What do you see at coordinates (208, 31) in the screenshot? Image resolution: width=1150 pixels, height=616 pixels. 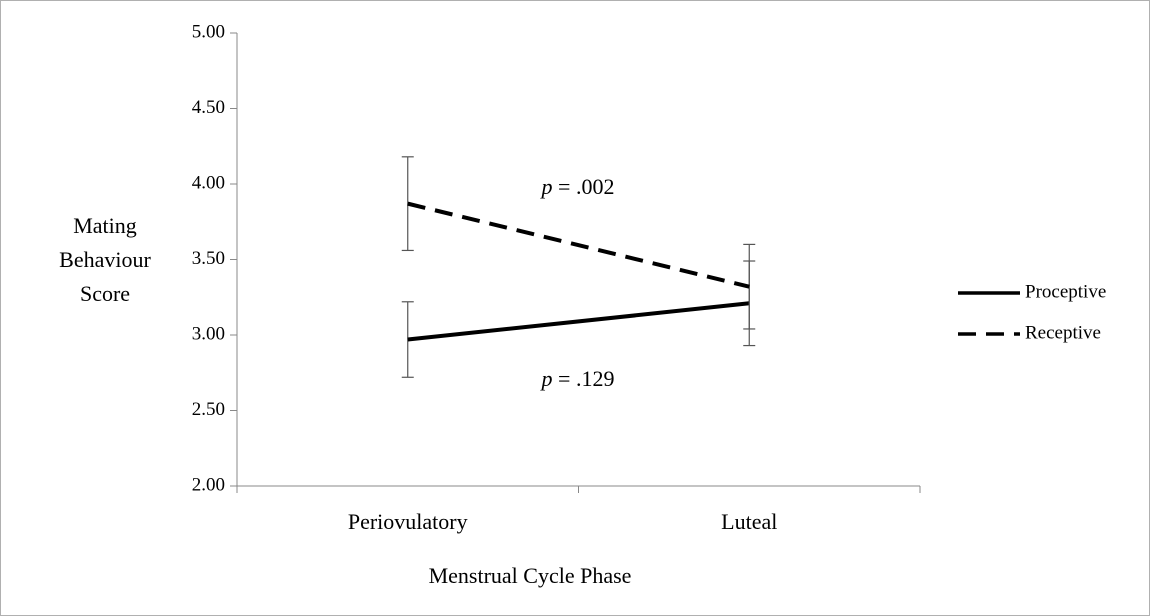 I see `y-tick-label: 5.00` at bounding box center [208, 31].